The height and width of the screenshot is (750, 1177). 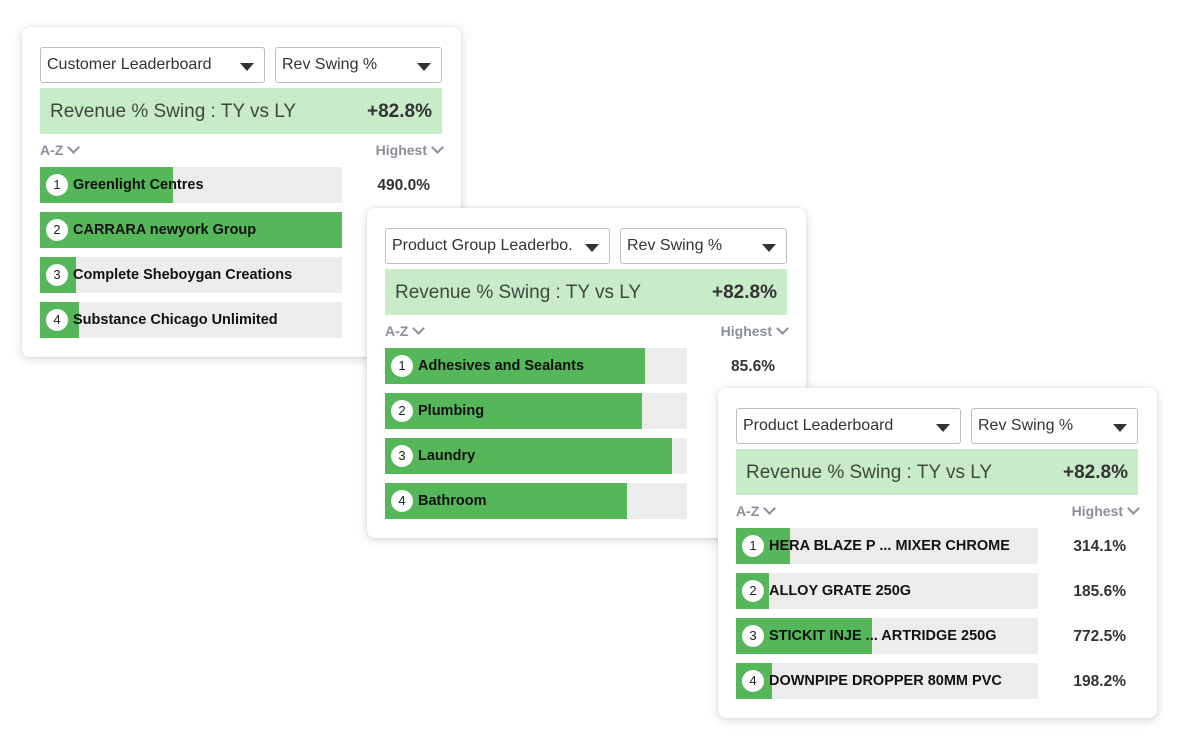 I want to click on row-value: 185.6%, so click(x=1099, y=591).